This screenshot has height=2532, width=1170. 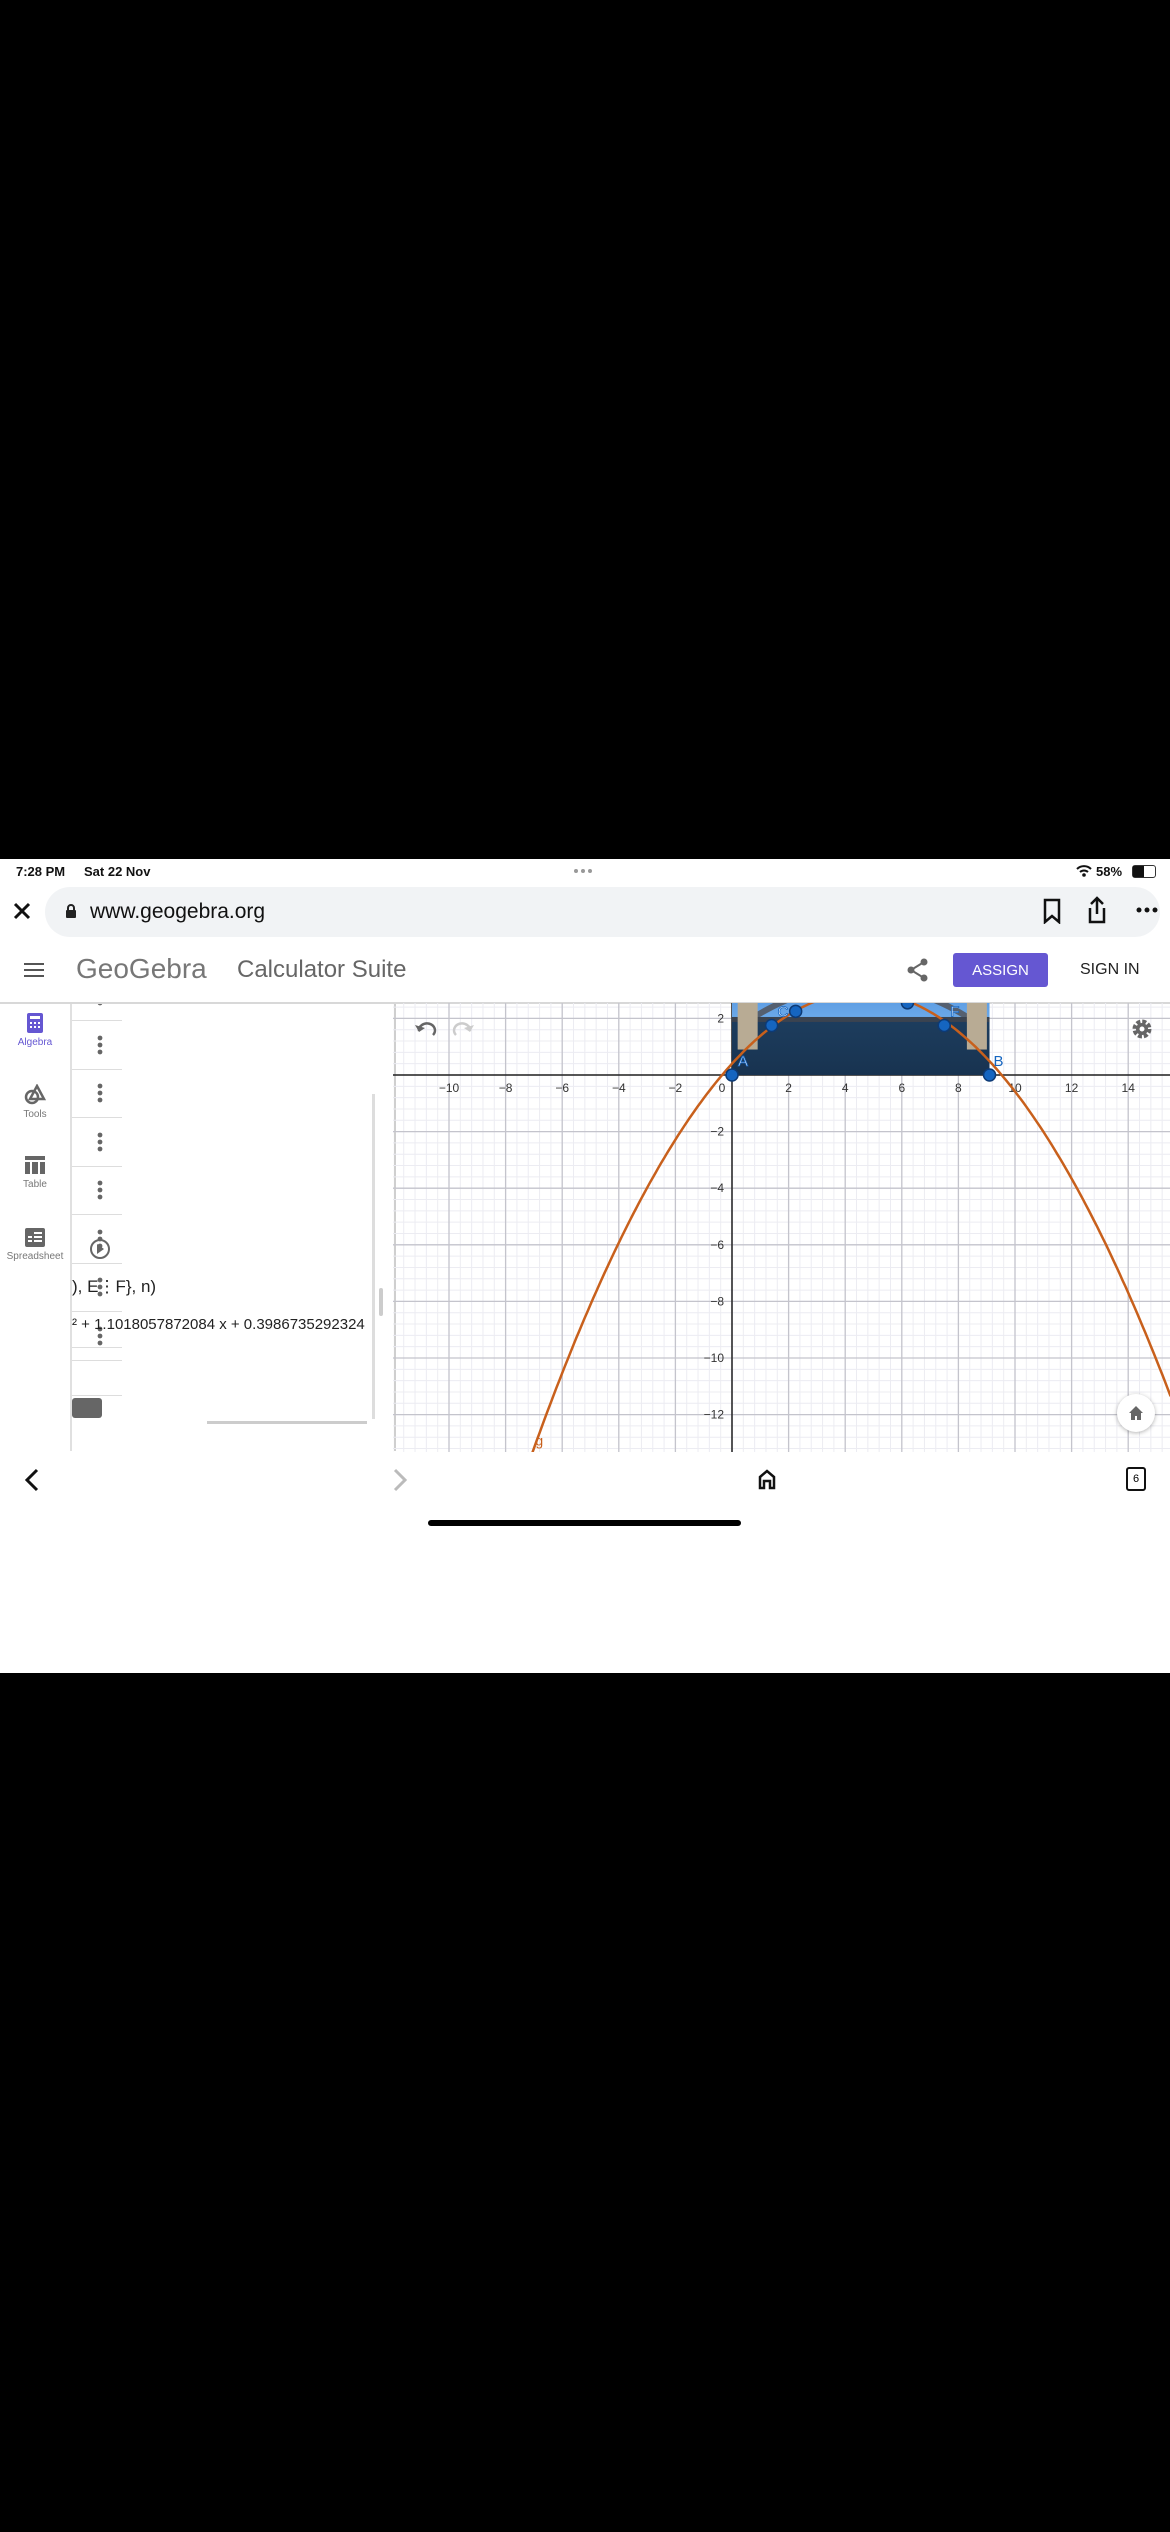 I want to click on x-tick-label: −6, so click(x=562, y=1088).